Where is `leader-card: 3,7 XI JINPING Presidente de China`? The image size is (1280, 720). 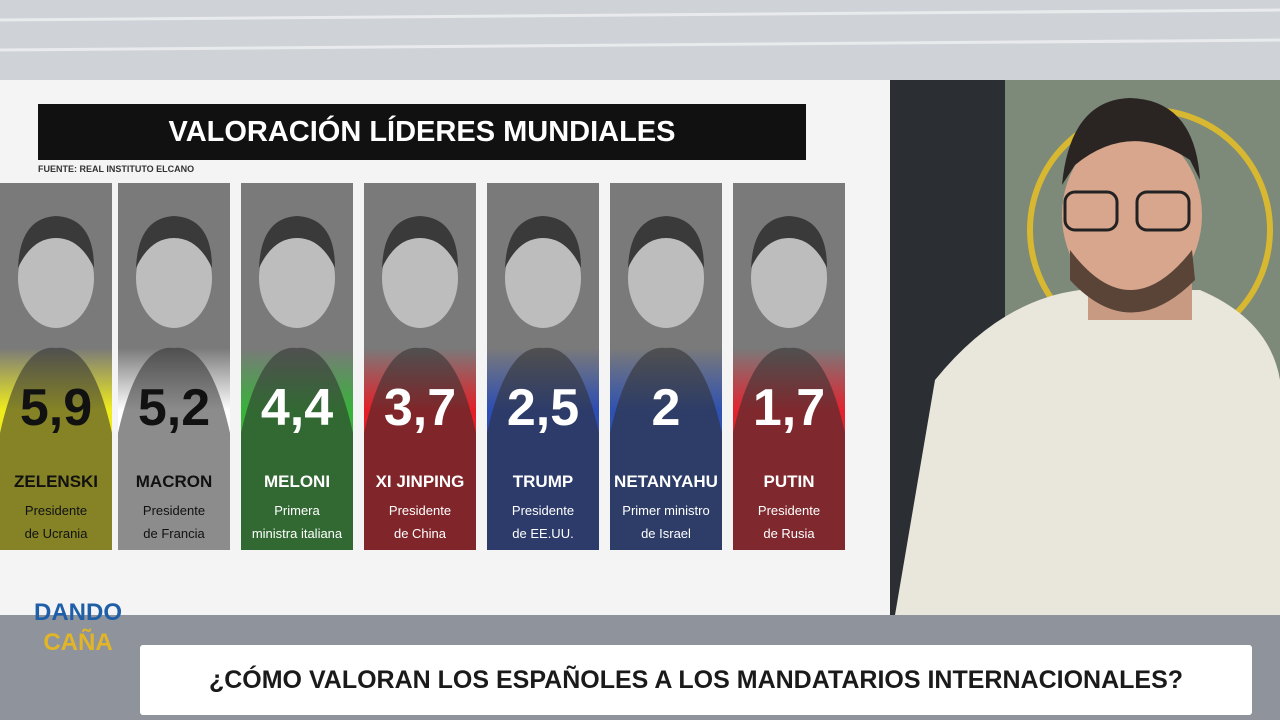 leader-card: 3,7 XI JINPING Presidente de China is located at coordinates (420, 366).